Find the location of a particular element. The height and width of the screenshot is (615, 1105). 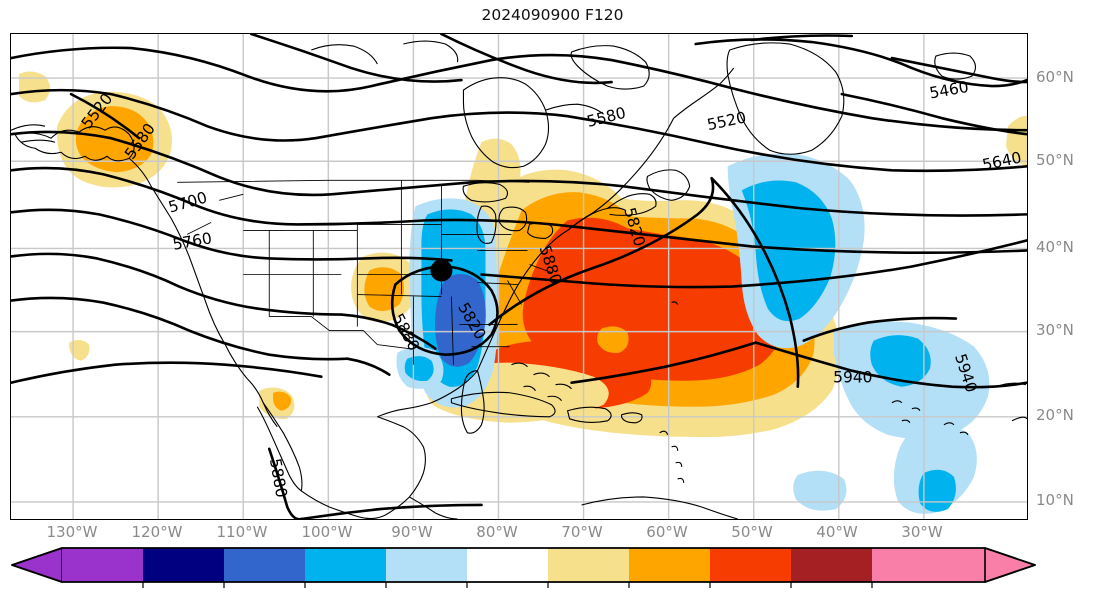

cb-band-pink is located at coordinates (928, 565).